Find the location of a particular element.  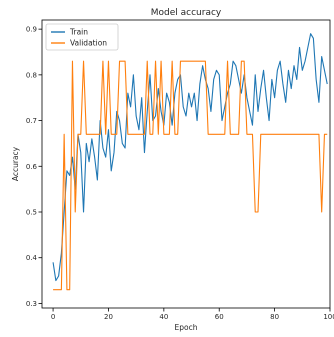

y-axis-label: Accuracy is located at coordinates (15, 163).